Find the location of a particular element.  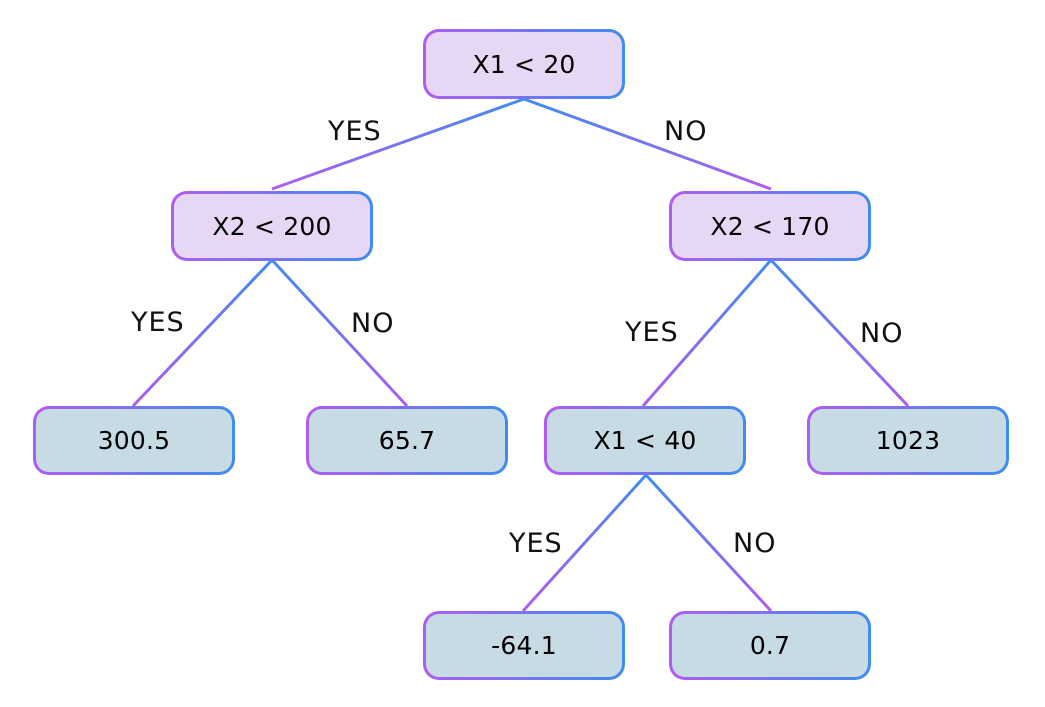

node-label: 300.5 is located at coordinates (134, 440).